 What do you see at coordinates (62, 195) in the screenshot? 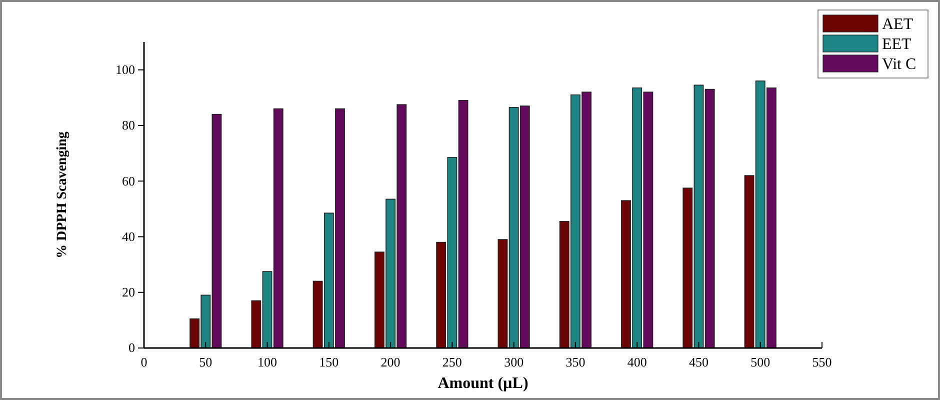
I see `y-axis-title: % DPPH Scavenging` at bounding box center [62, 195].